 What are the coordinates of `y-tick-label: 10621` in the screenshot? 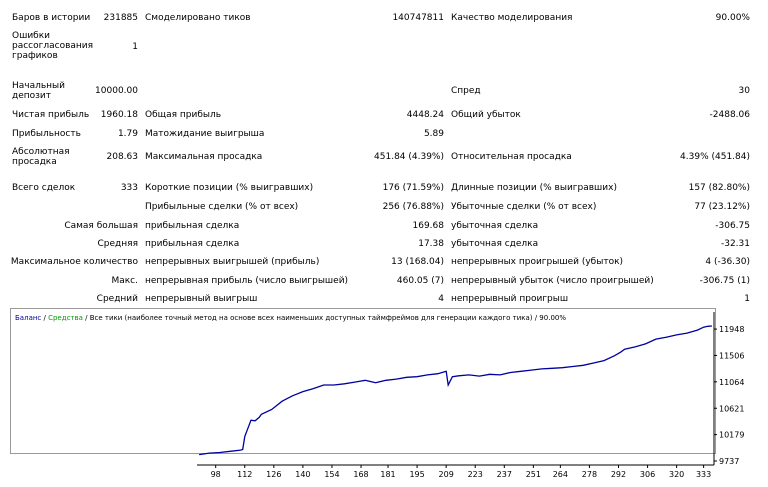 It's located at (731, 408).